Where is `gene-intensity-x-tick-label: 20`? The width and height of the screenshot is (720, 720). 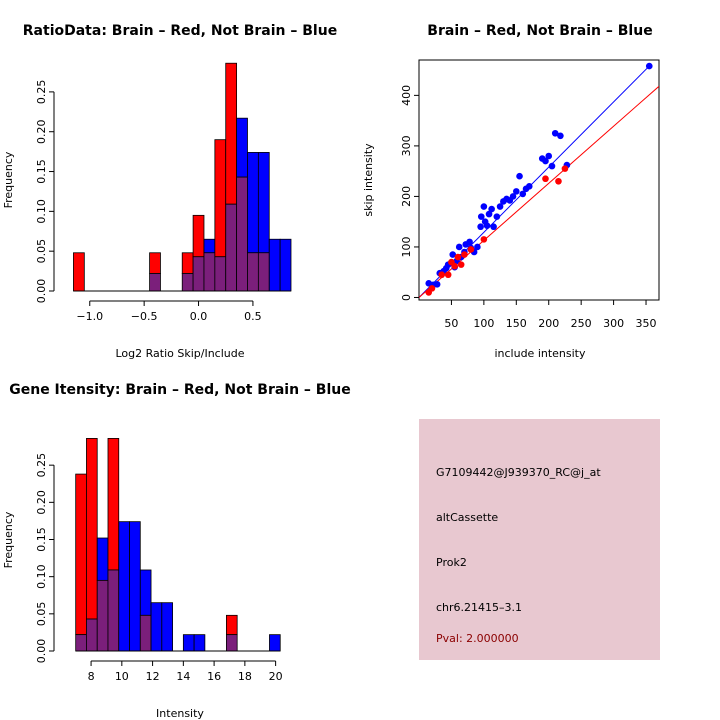 gene-intensity-x-tick-label: 20 is located at coordinates (276, 676).